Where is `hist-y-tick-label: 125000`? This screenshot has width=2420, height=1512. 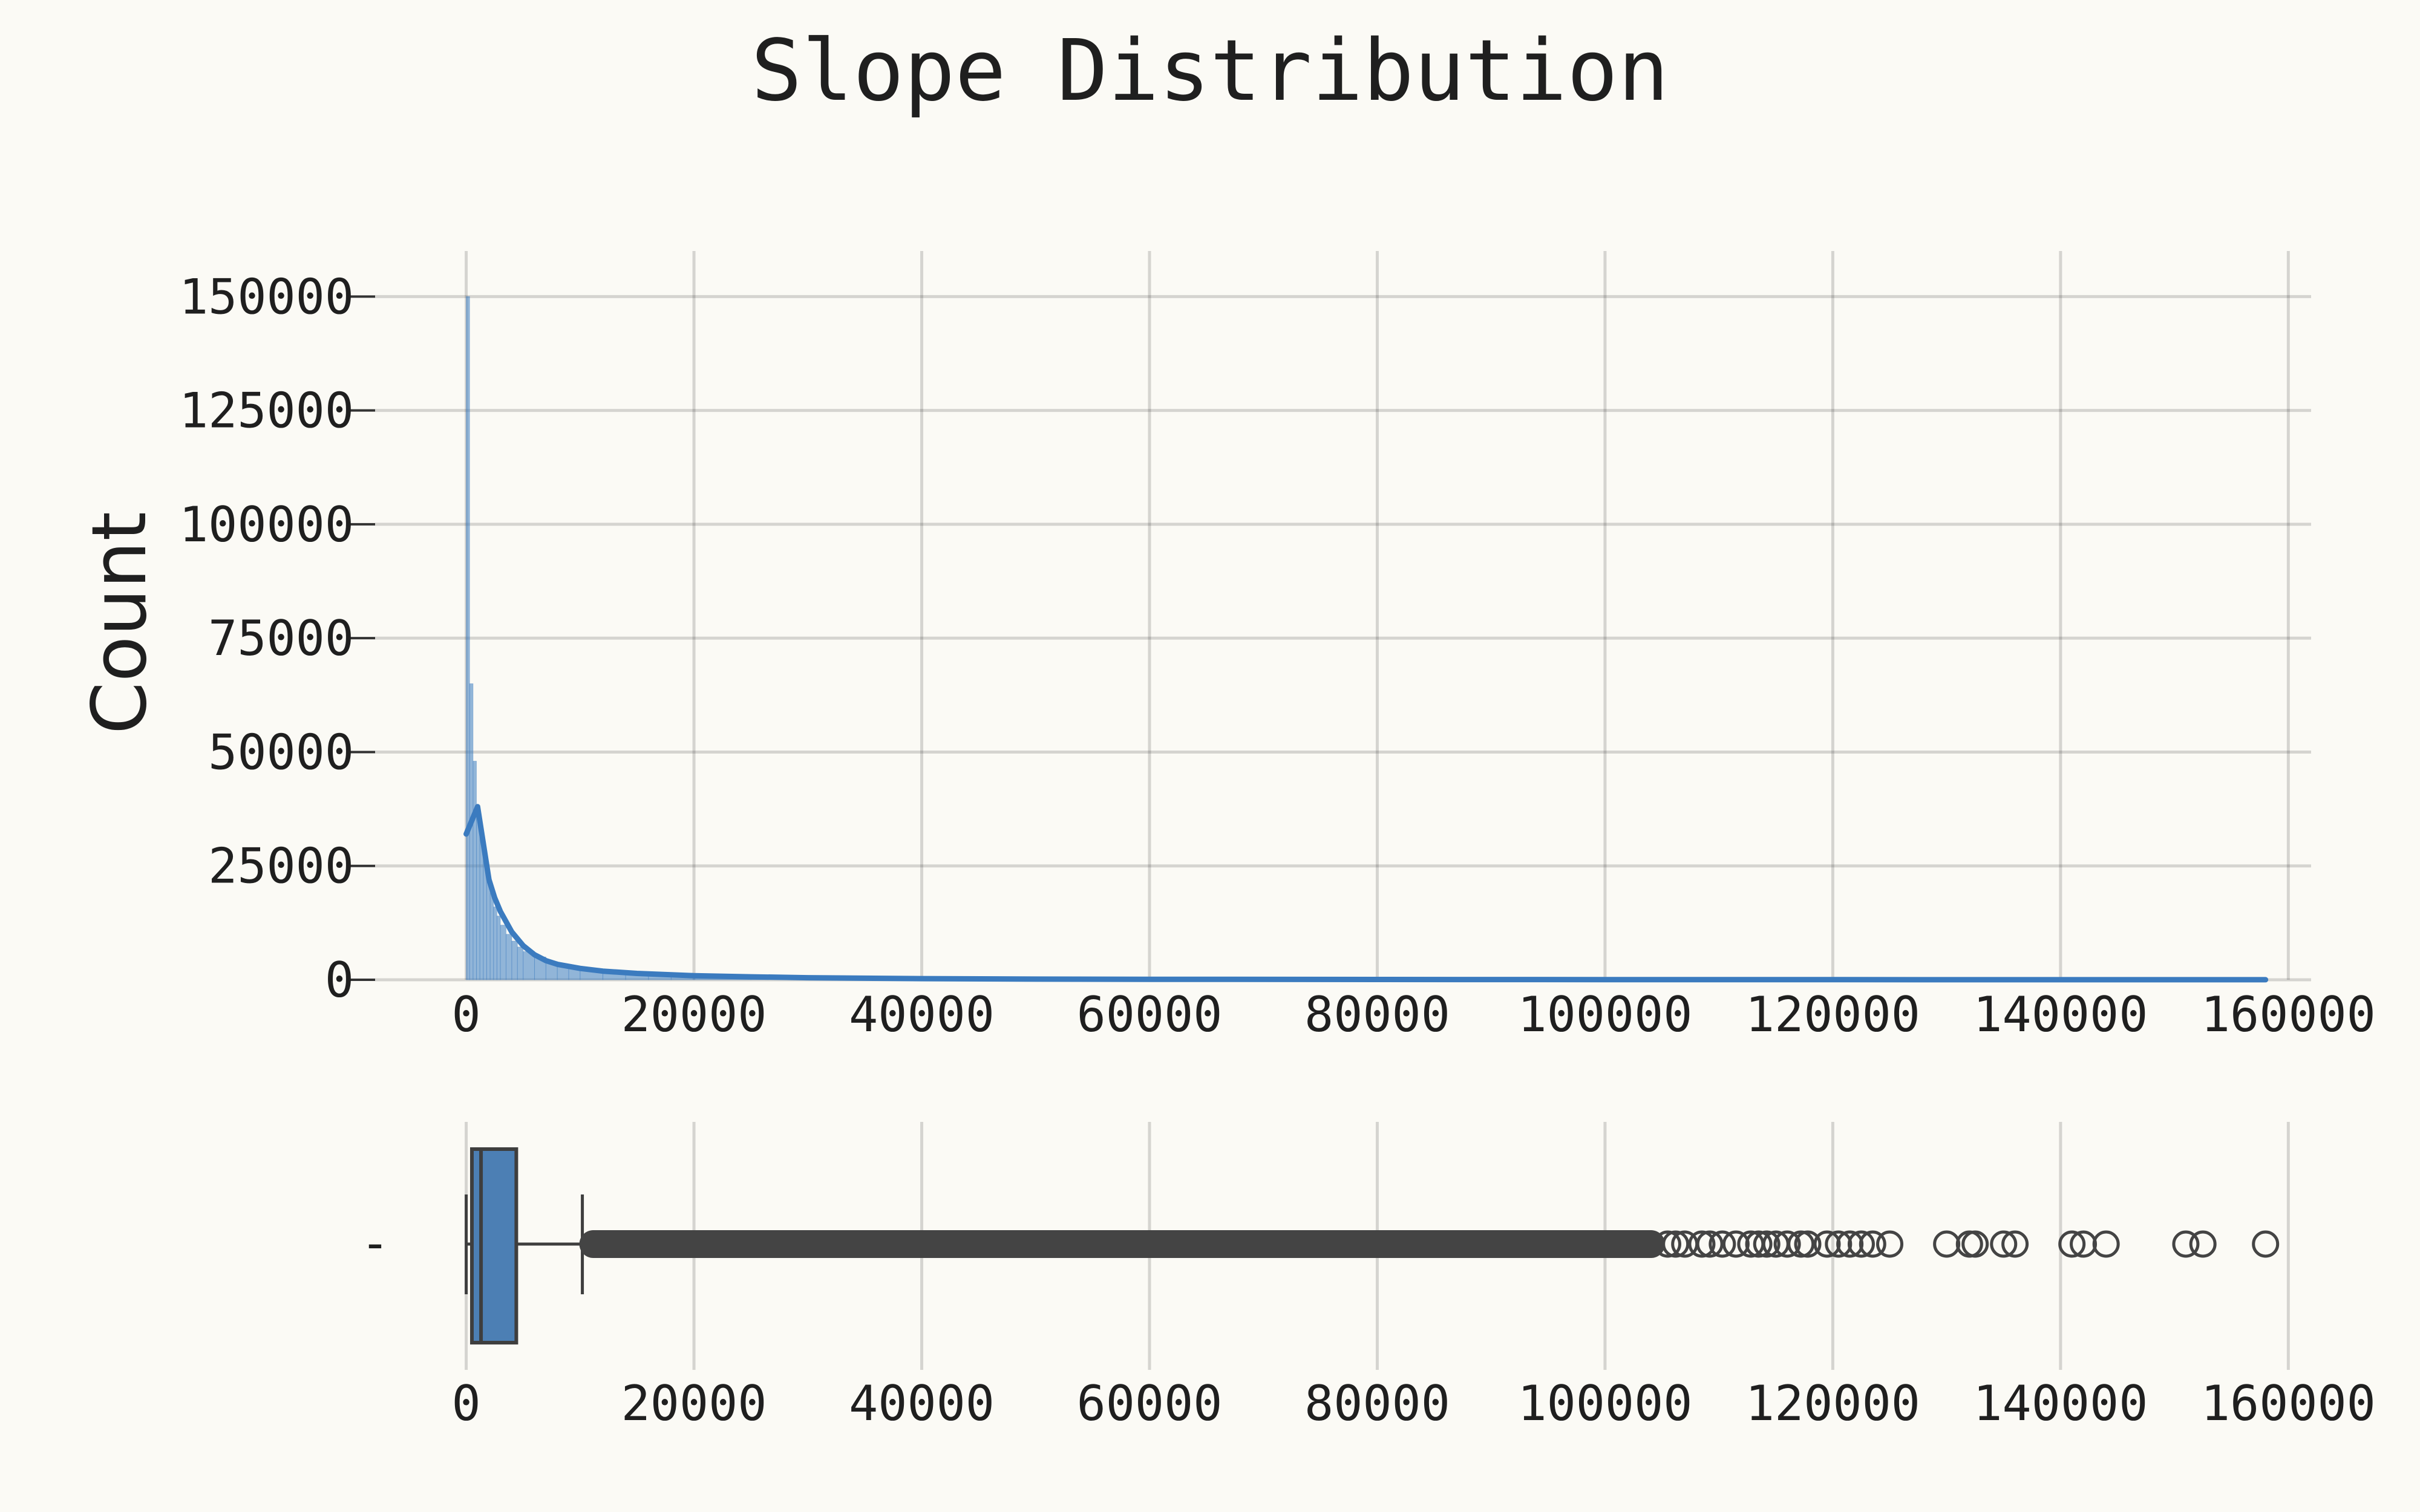
hist-y-tick-label: 125000 is located at coordinates (266, 411).